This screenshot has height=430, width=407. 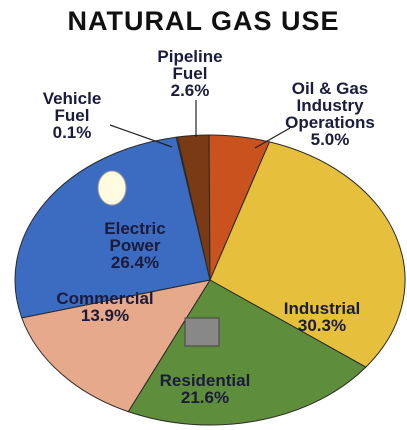 What do you see at coordinates (190, 90) in the screenshot?
I see `value-label: 2.6%` at bounding box center [190, 90].